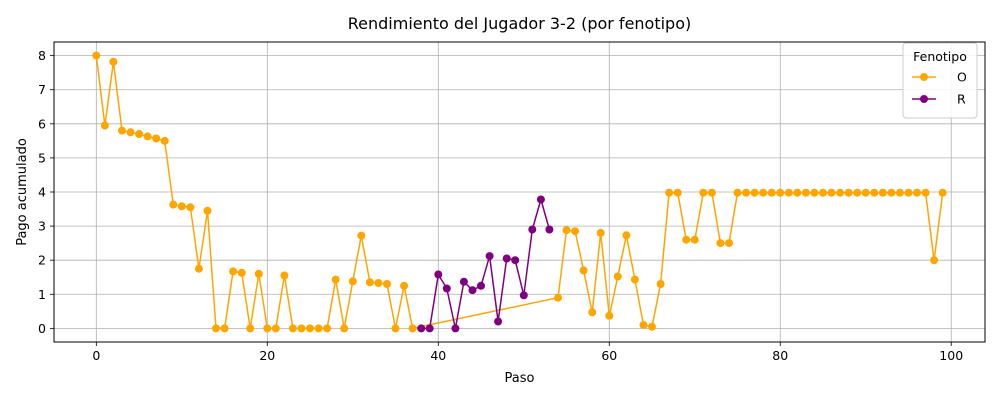  Describe the element at coordinates (42, 260) in the screenshot. I see `y-tick-label: 2` at that location.